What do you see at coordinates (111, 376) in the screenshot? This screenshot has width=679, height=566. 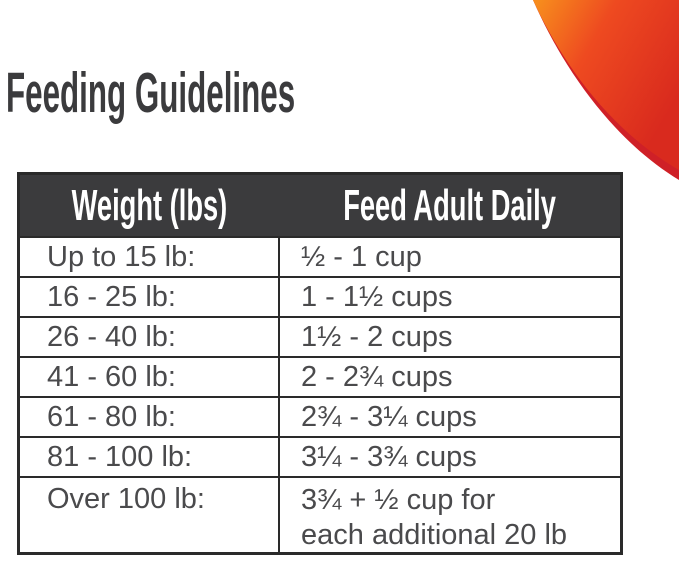 I see `weight-cell: 41 - 60 lb:` at bounding box center [111, 376].